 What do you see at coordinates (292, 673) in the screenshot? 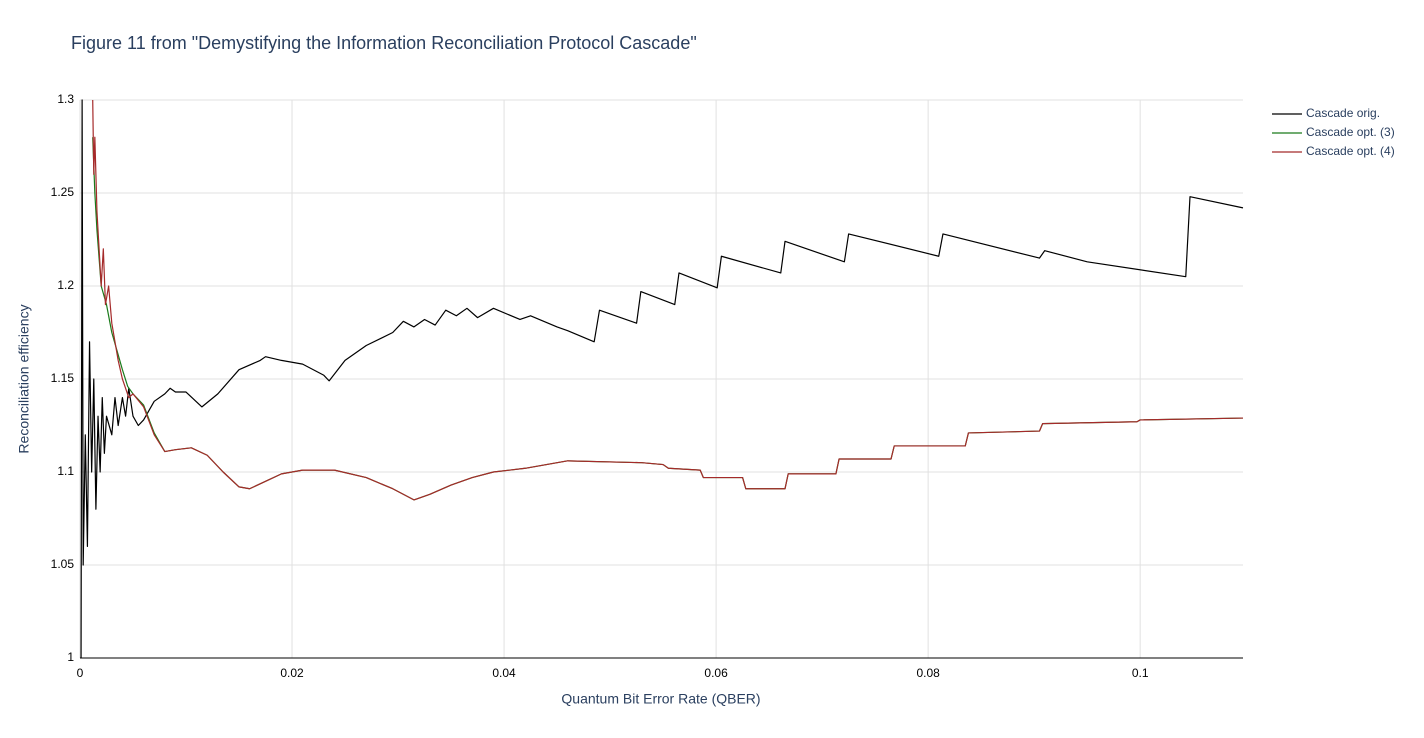
I see `x-tick-label: 0.02` at bounding box center [292, 673].